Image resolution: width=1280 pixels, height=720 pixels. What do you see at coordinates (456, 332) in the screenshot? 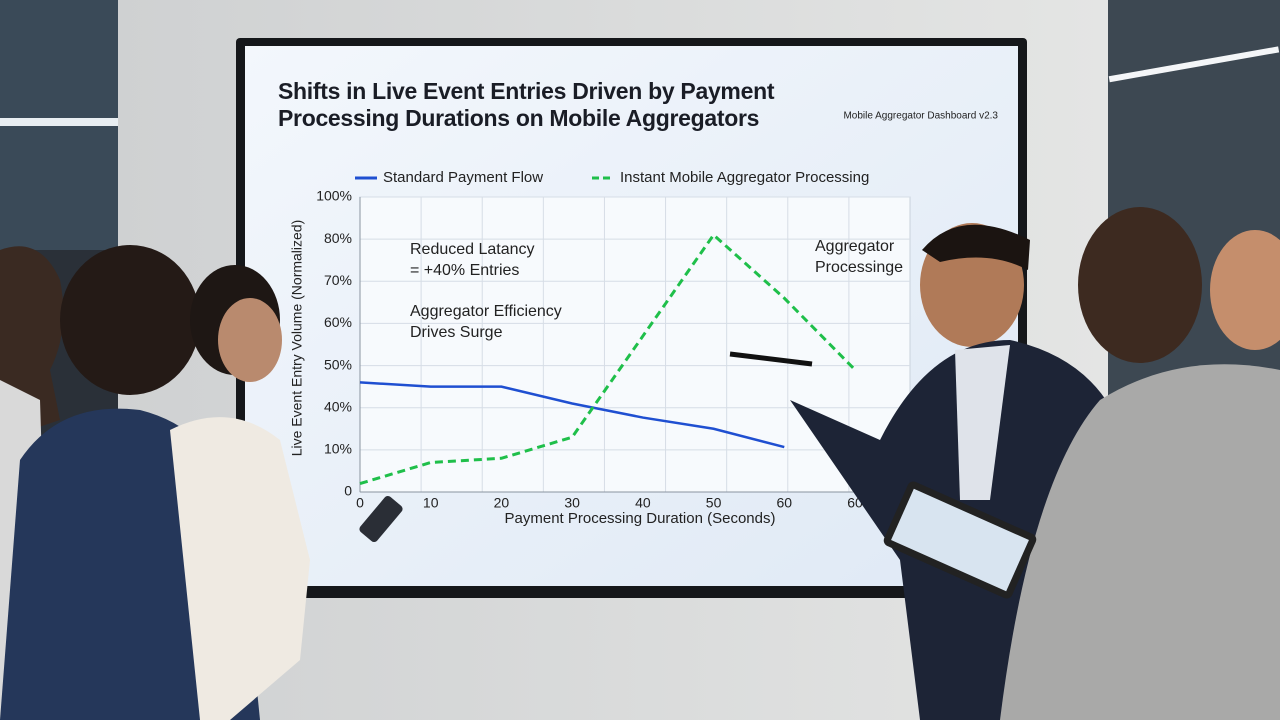
I see `annotation: Drives Surge` at bounding box center [456, 332].